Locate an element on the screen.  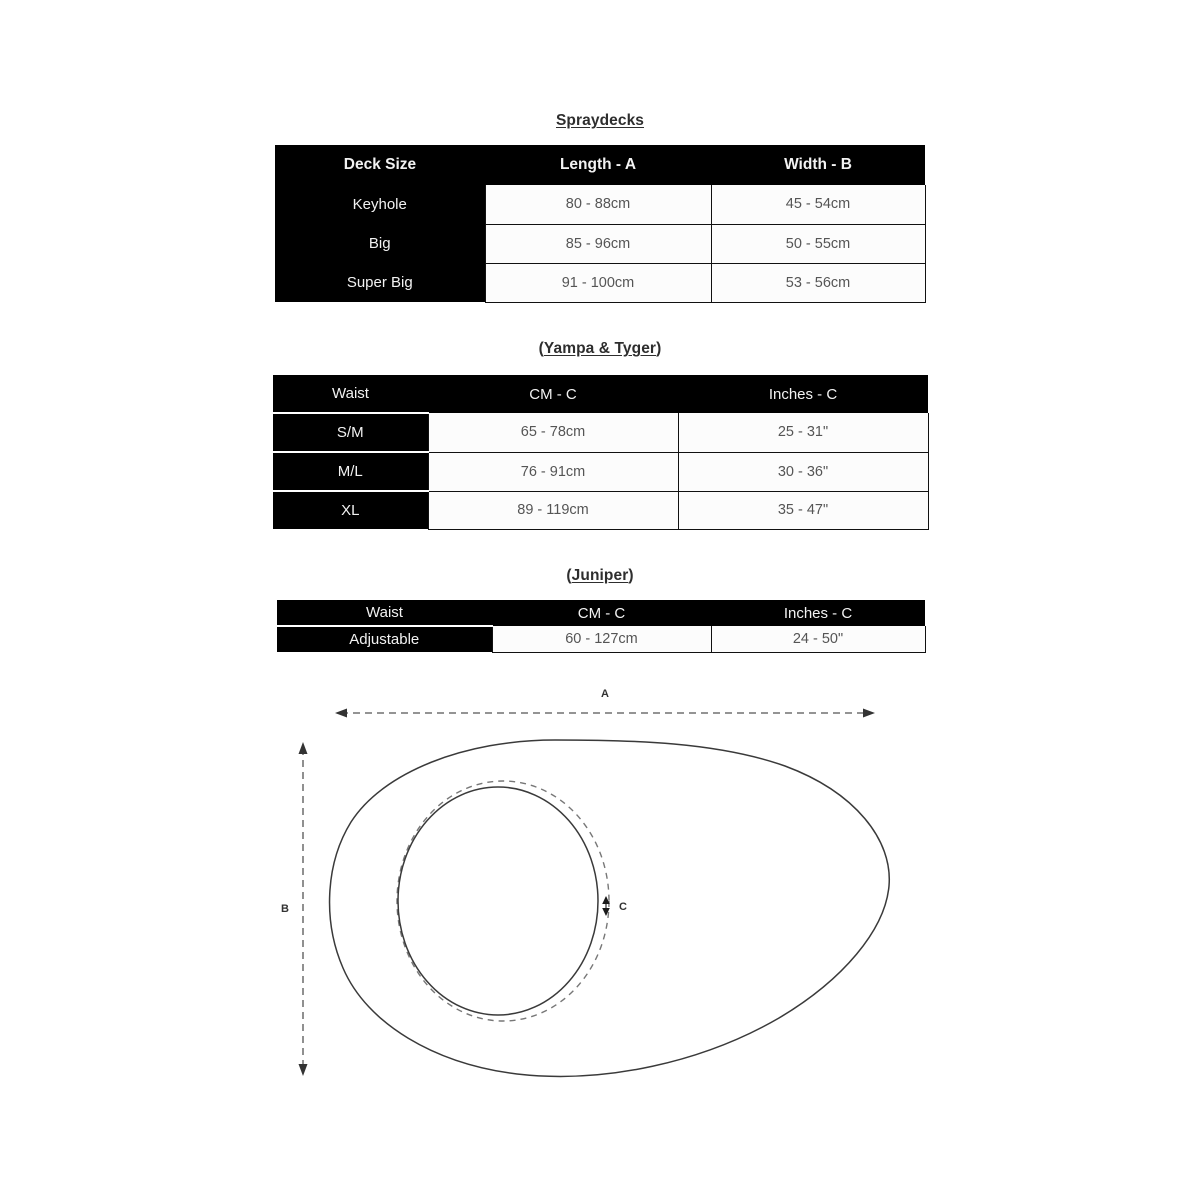
cell-adjustable-inches: 24 - 50" is located at coordinates (818, 639).